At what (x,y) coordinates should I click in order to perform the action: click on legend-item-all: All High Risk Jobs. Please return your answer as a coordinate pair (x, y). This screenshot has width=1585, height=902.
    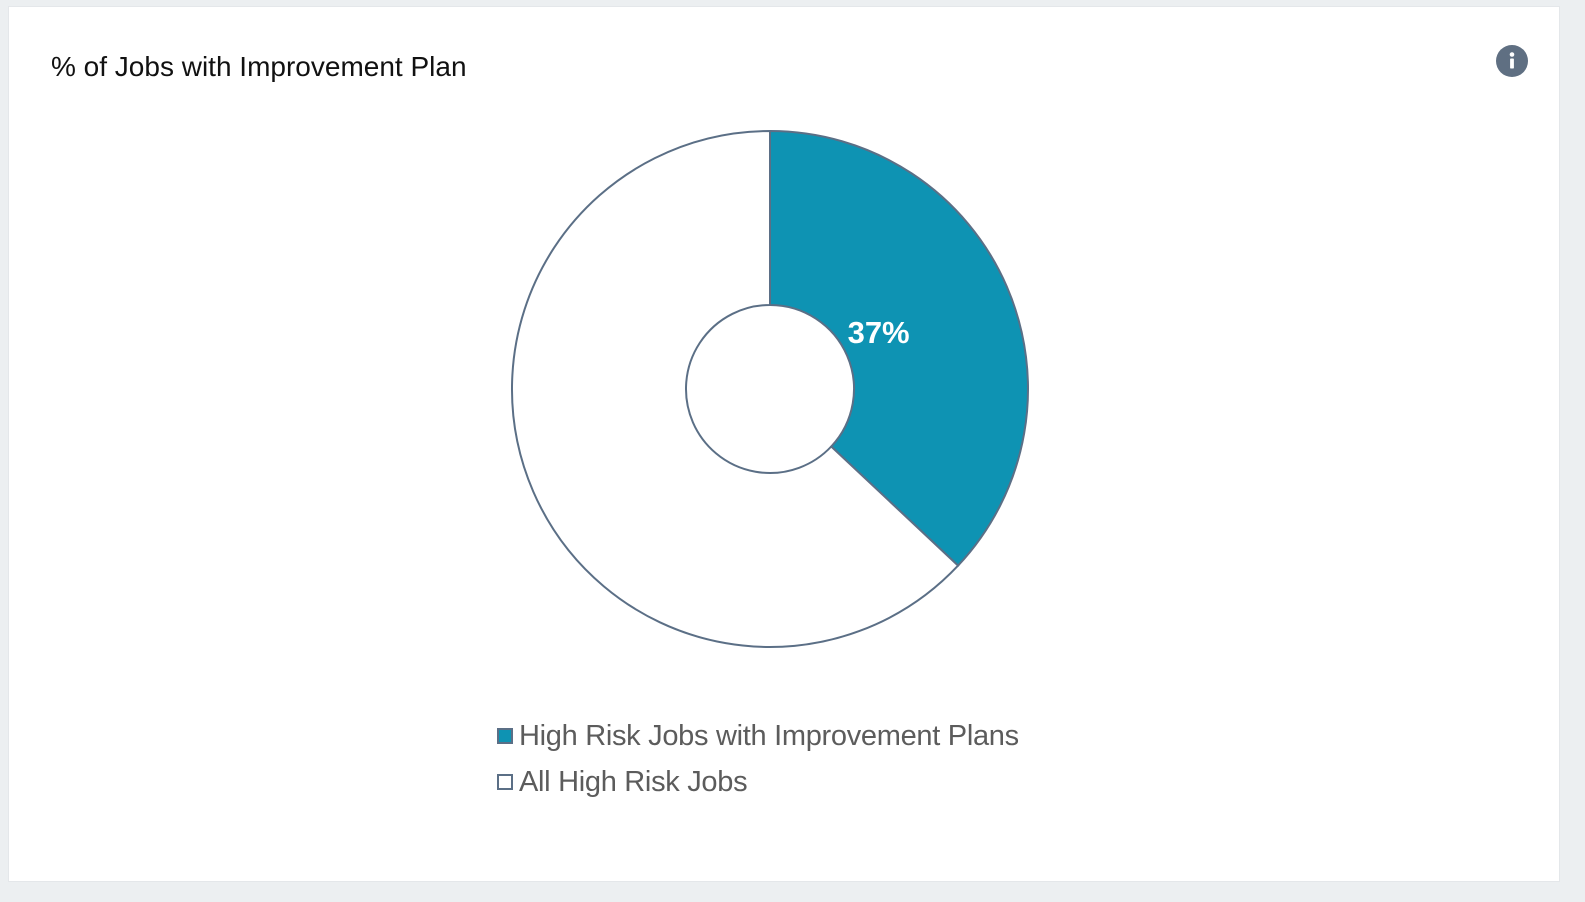
    Looking at the image, I should click on (758, 782).